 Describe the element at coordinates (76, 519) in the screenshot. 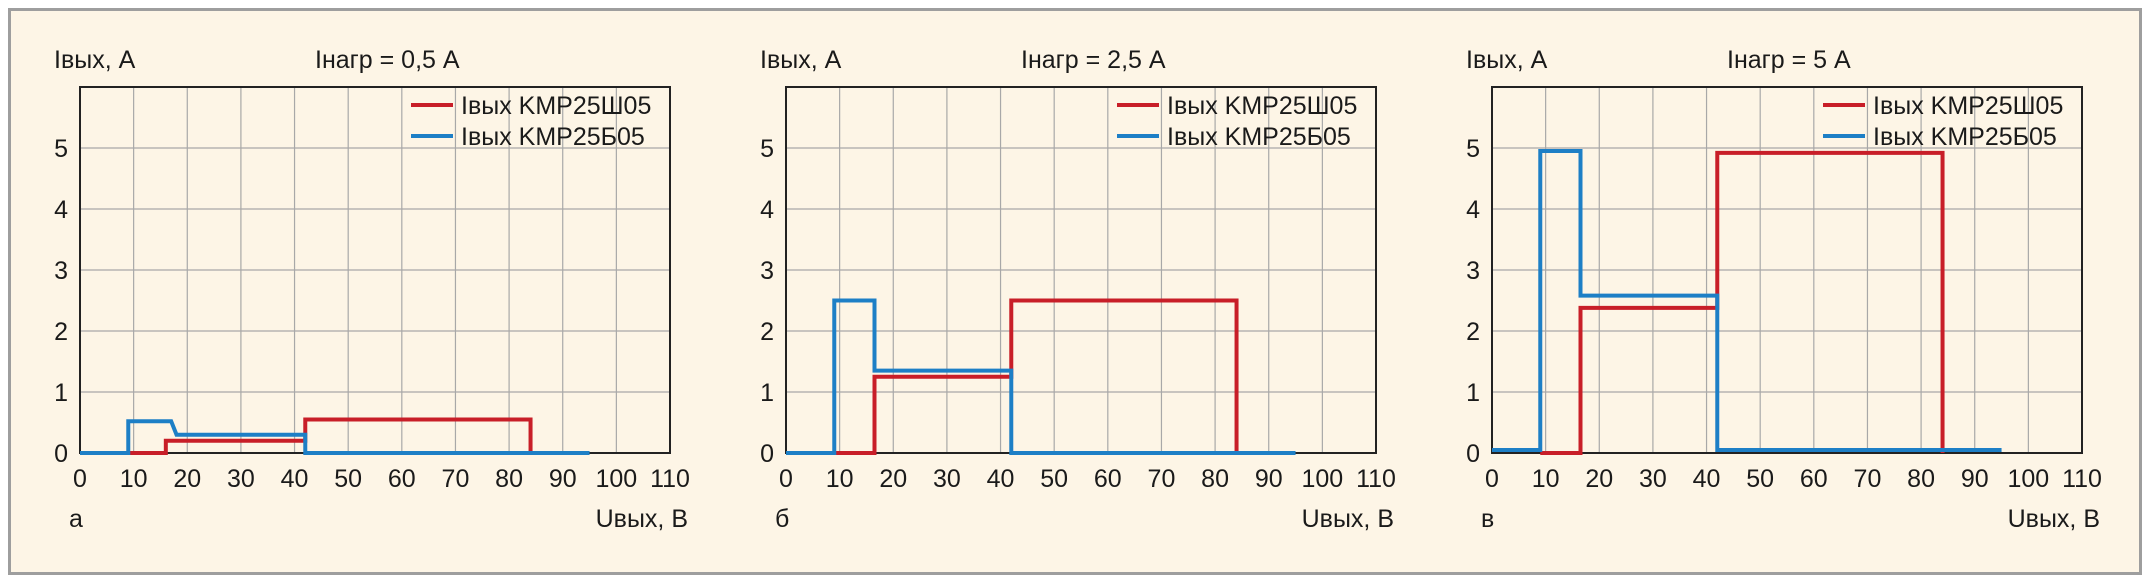

I see `panel-label: а` at that location.